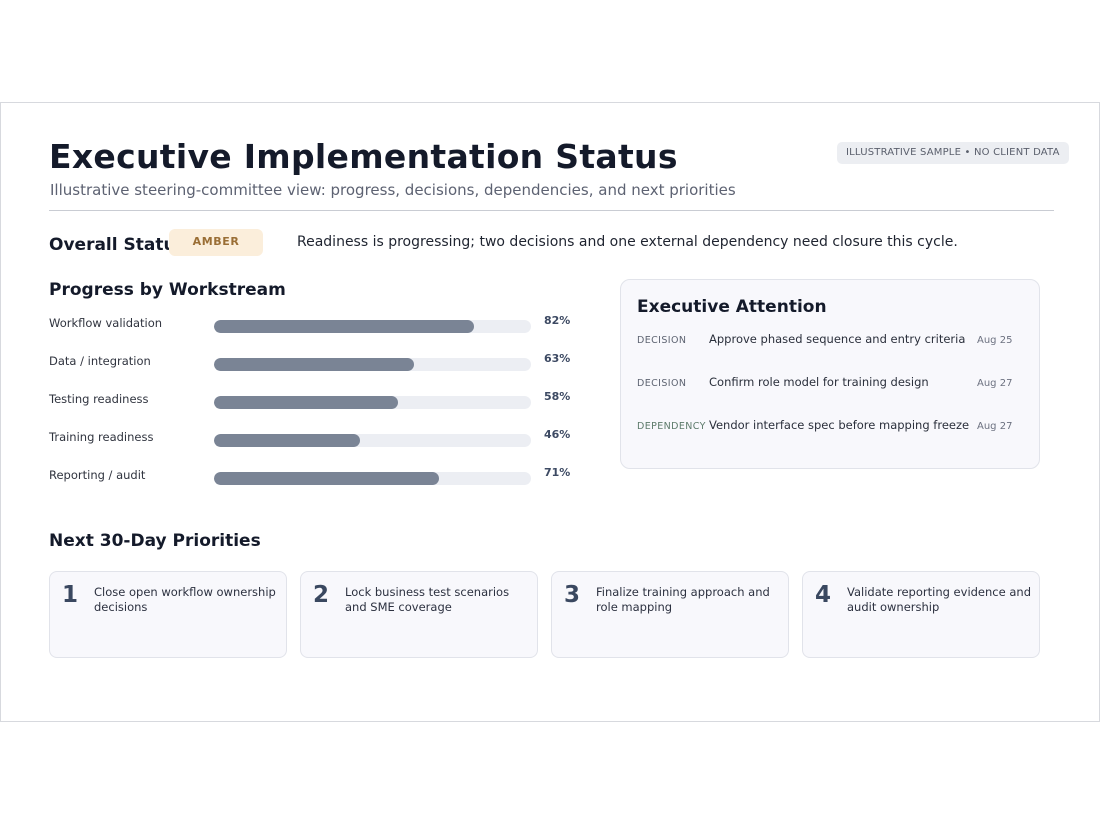 This screenshot has width=1100, height=825. I want to click on priority-number: 4, so click(823, 595).